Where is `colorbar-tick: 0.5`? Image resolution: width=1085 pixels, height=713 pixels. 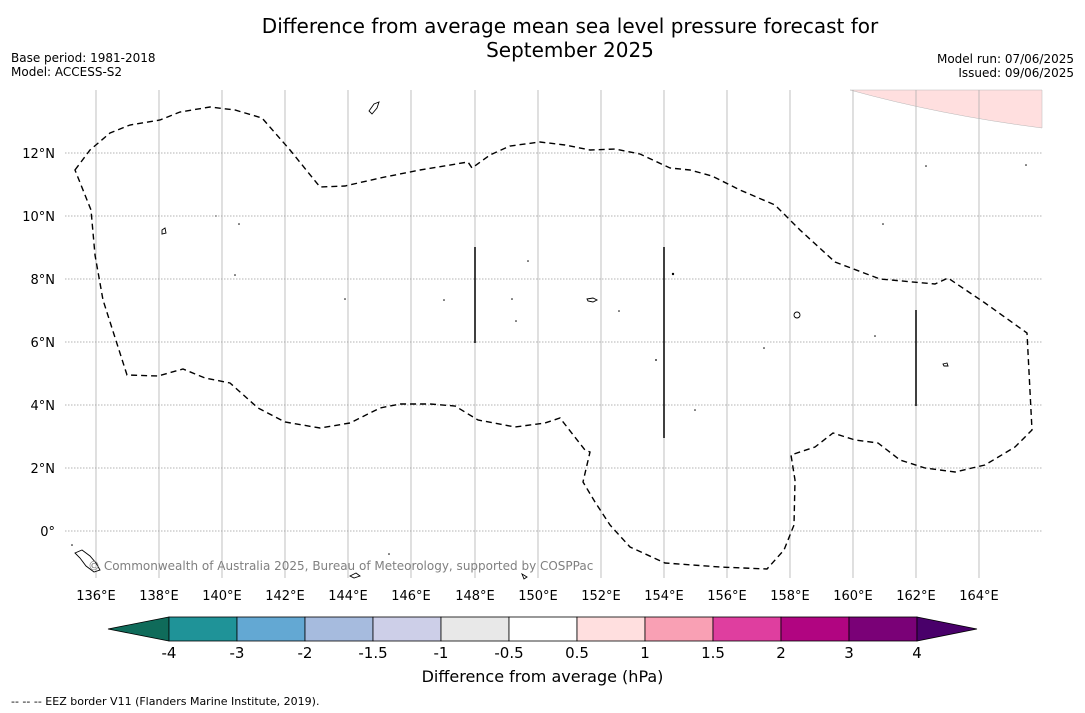 colorbar-tick: 0.5 is located at coordinates (577, 653).